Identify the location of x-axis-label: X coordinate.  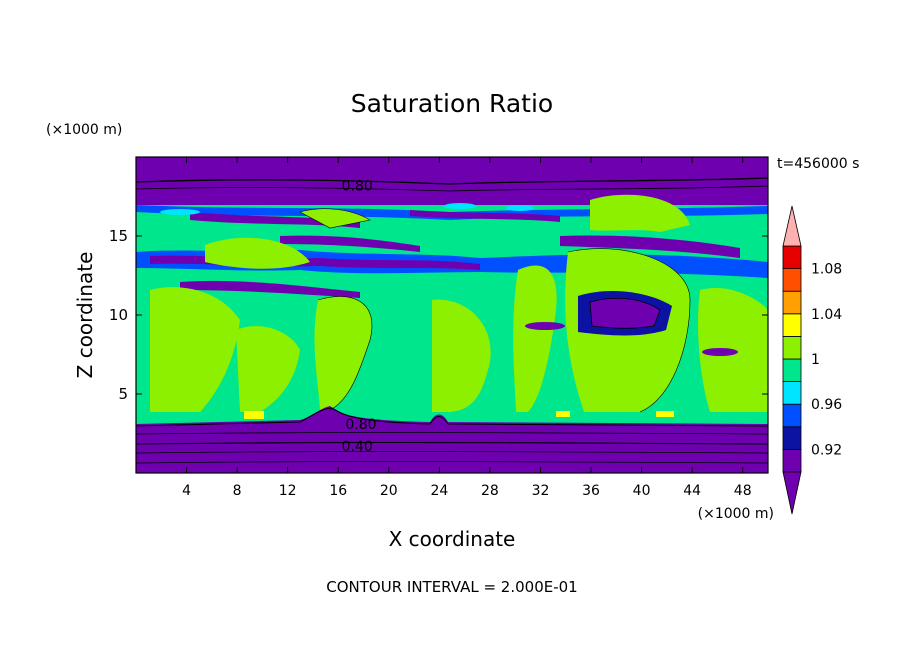
(452, 539).